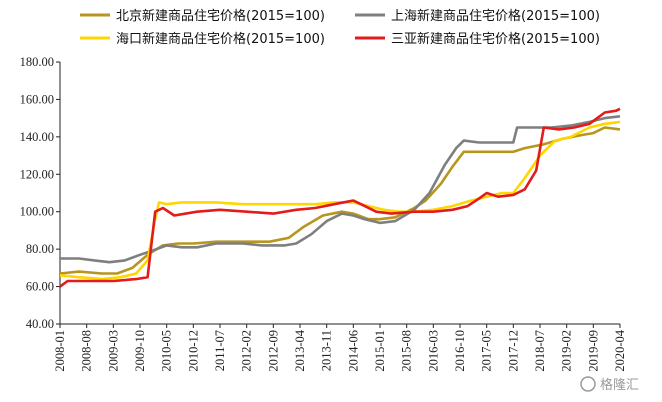 The width and height of the screenshot is (662, 402). What do you see at coordinates (327, 350) in the screenshot?
I see `x-tick-label: 2013-11` at bounding box center [327, 350].